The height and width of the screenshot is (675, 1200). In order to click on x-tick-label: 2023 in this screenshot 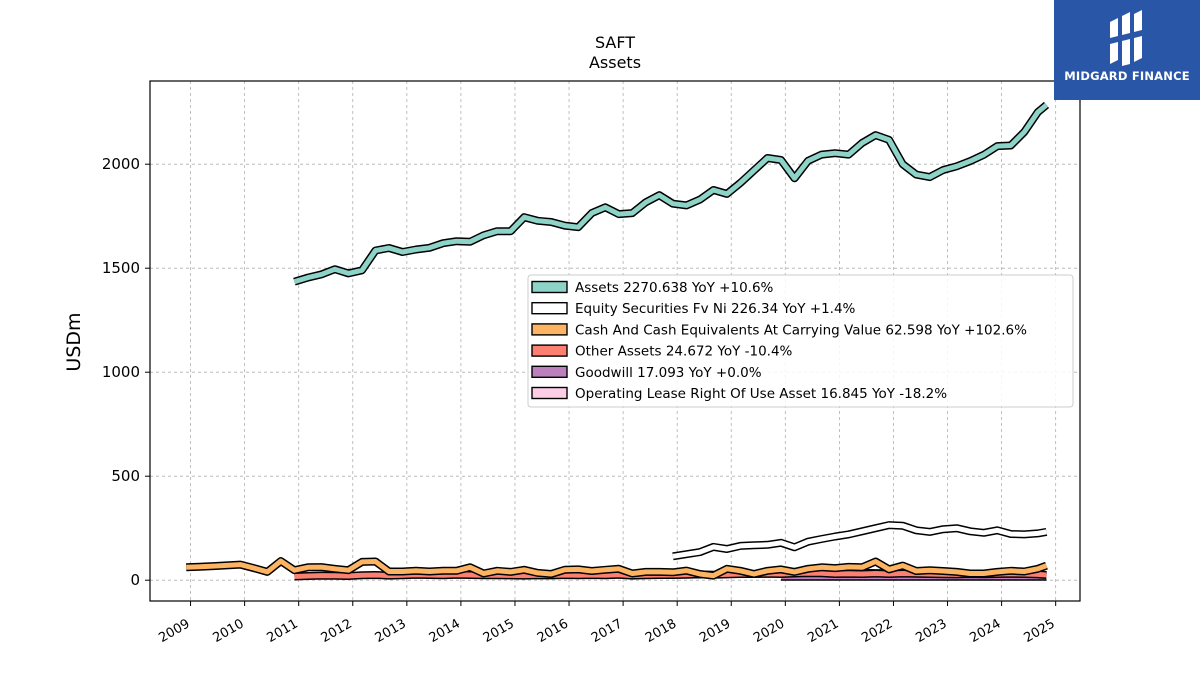, I will do `click(931, 631)`.